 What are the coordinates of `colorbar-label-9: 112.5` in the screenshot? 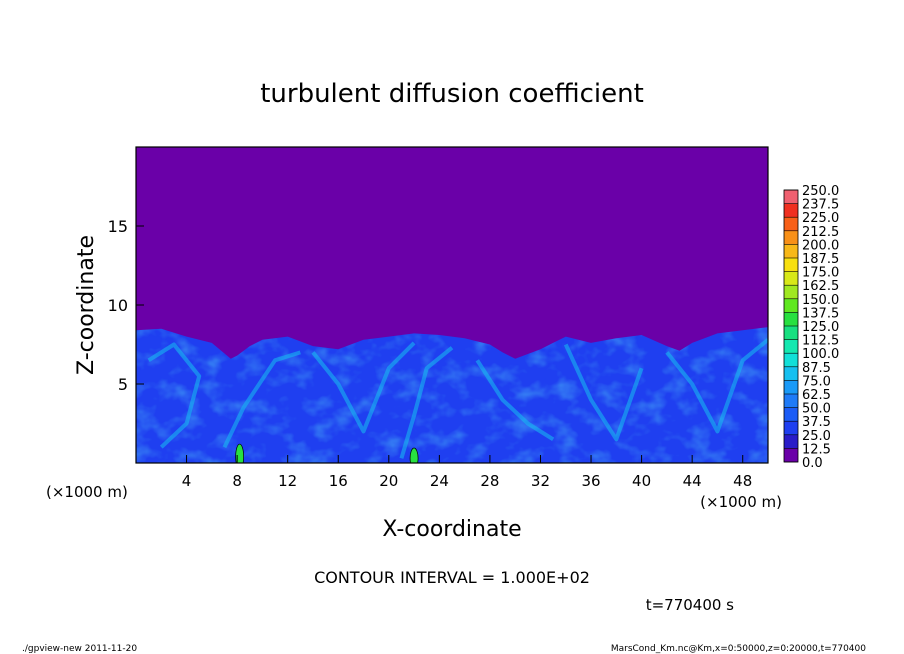 It's located at (820, 341).